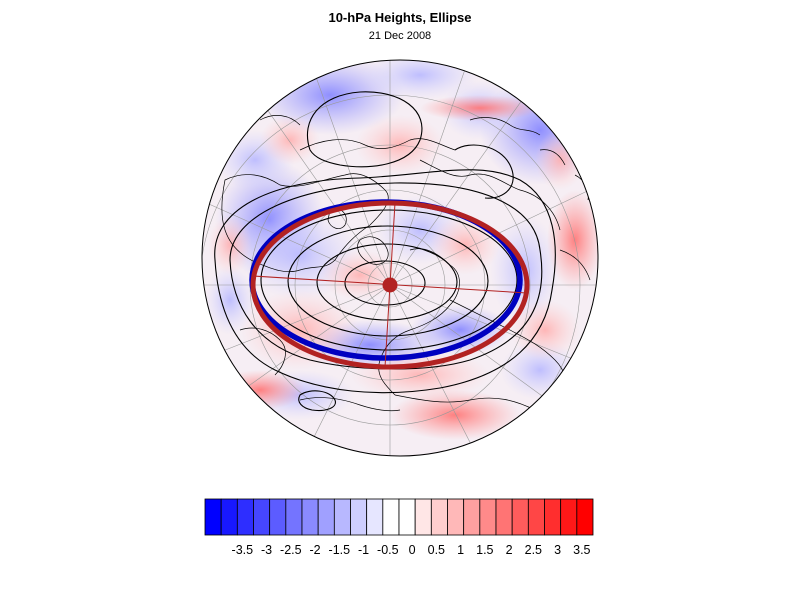 This screenshot has width=800, height=600. I want to click on colorbar-labels: -3.5 -3 -2.5 -2 -1.5 -1 -0.5 0 0.5 1 1.5 2 2.5 3 3.5, so click(399, 552).